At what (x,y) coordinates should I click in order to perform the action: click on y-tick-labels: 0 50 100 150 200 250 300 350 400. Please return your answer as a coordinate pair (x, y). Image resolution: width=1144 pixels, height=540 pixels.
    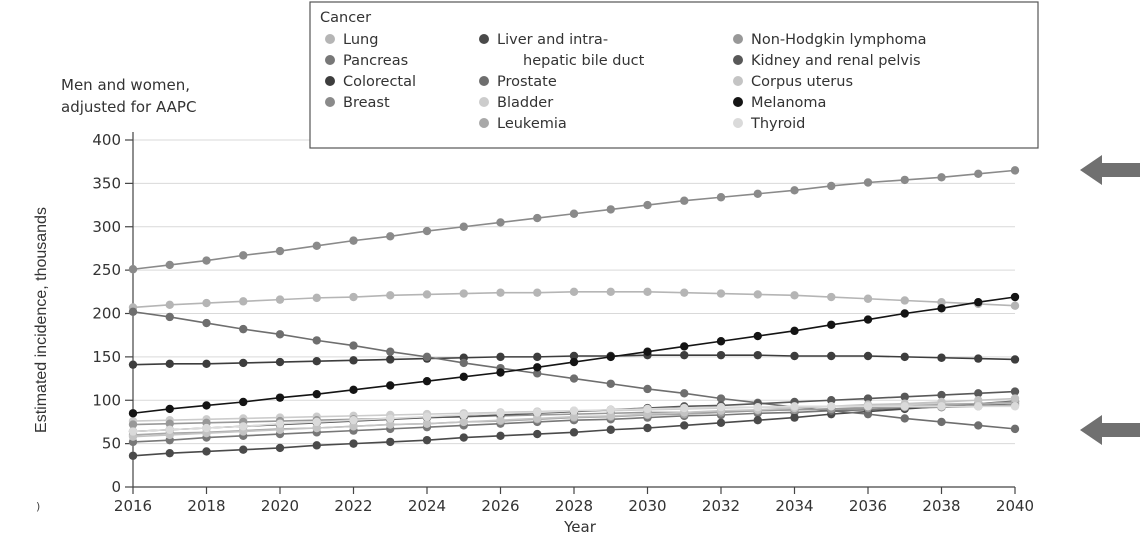
    Looking at the image, I should click on (106, 313).